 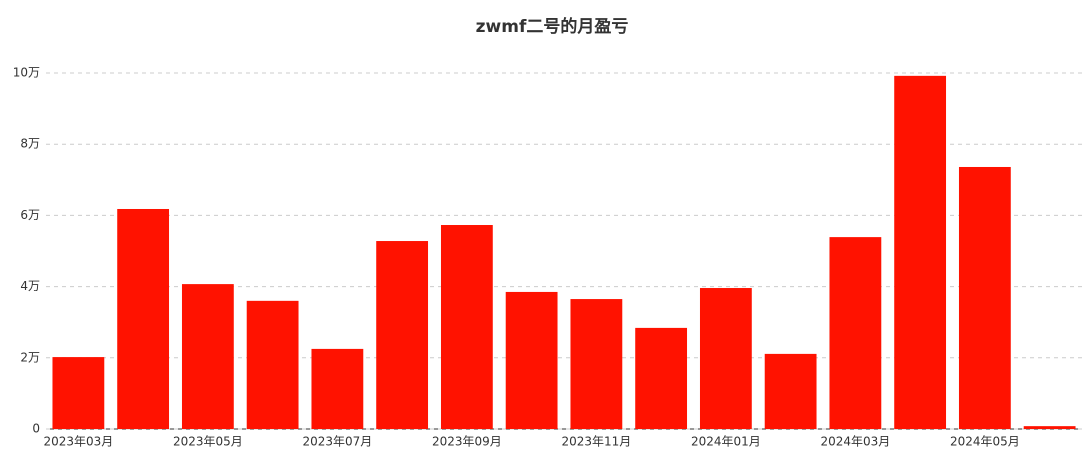 What do you see at coordinates (30, 215) in the screenshot?
I see `y-tick-label: 6万` at bounding box center [30, 215].